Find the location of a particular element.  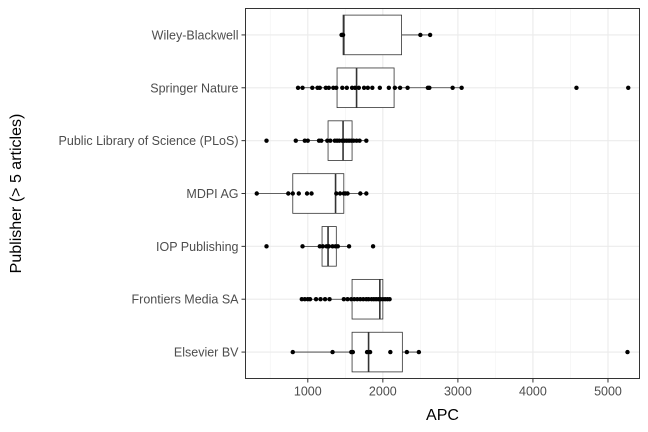

y-tick-label: MDPI AG is located at coordinates (212, 194).